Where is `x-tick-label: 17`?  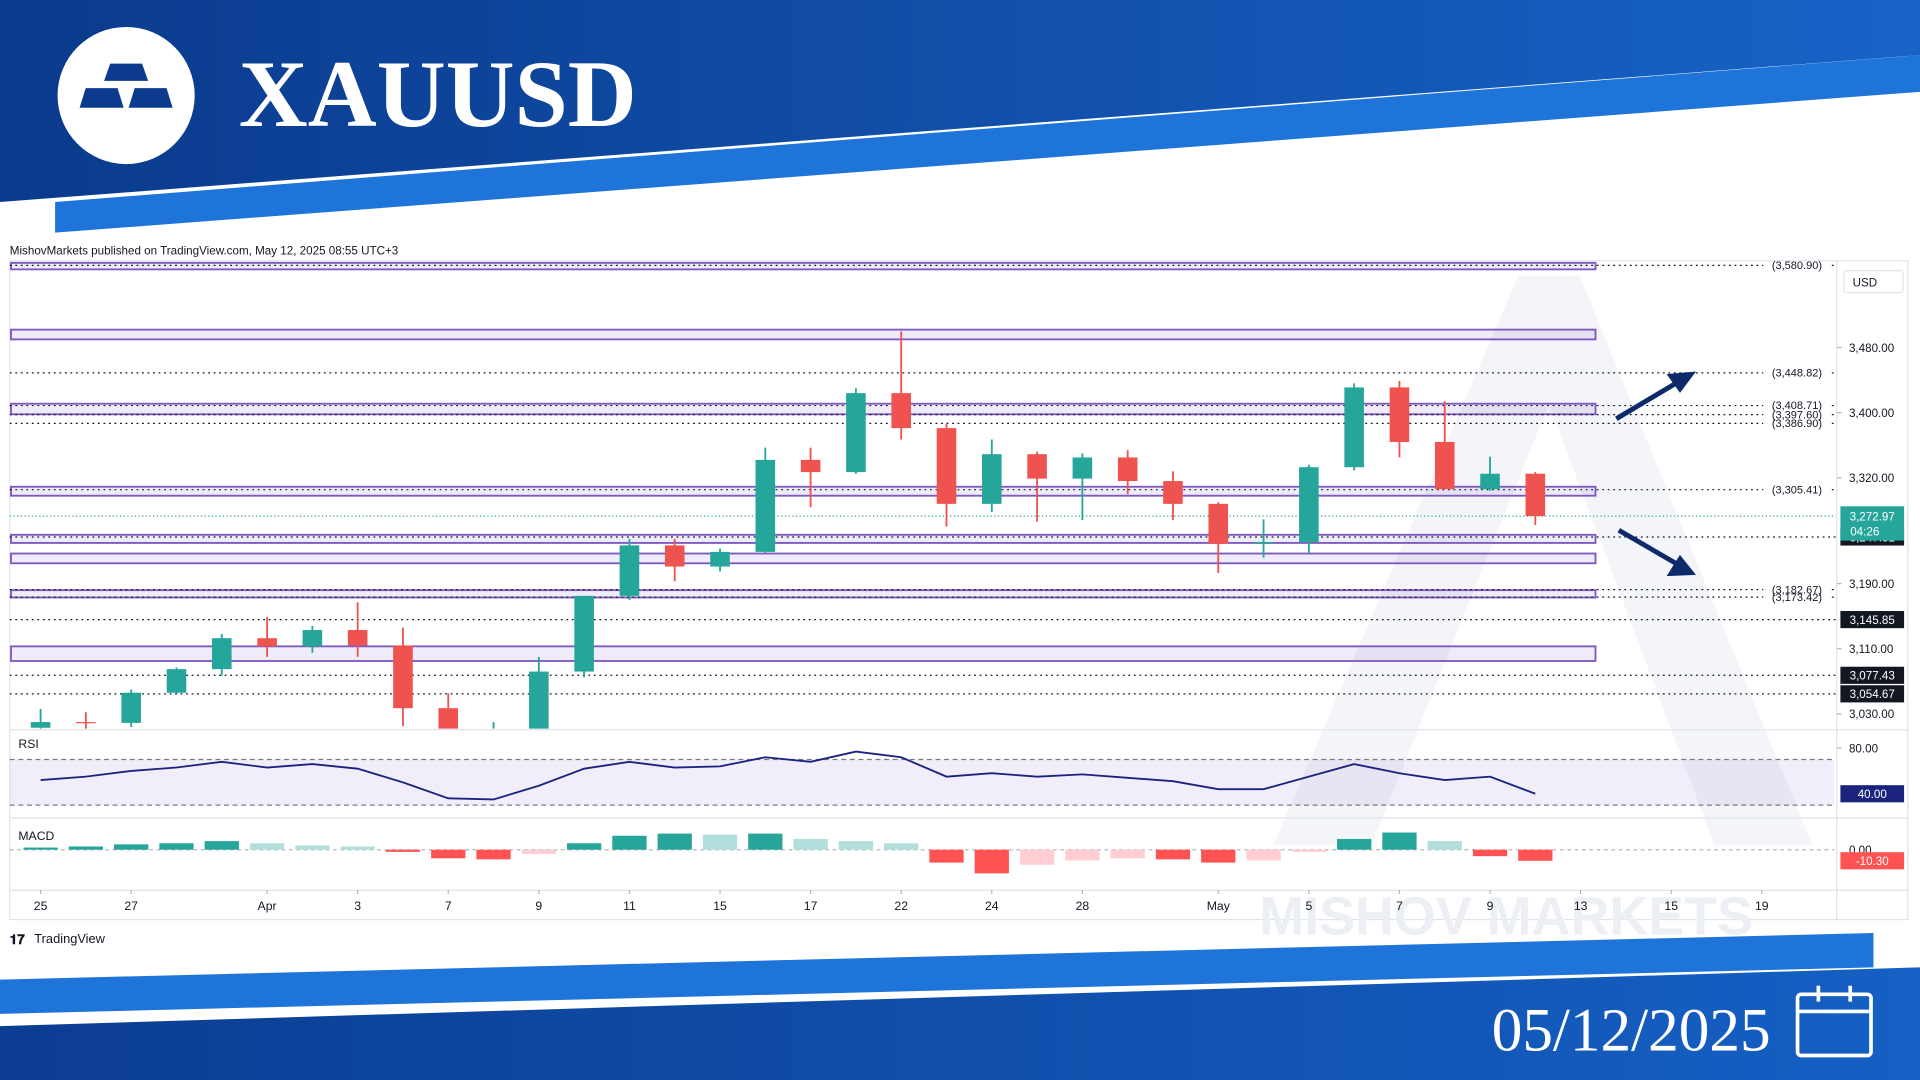
x-tick-label: 17 is located at coordinates (811, 906).